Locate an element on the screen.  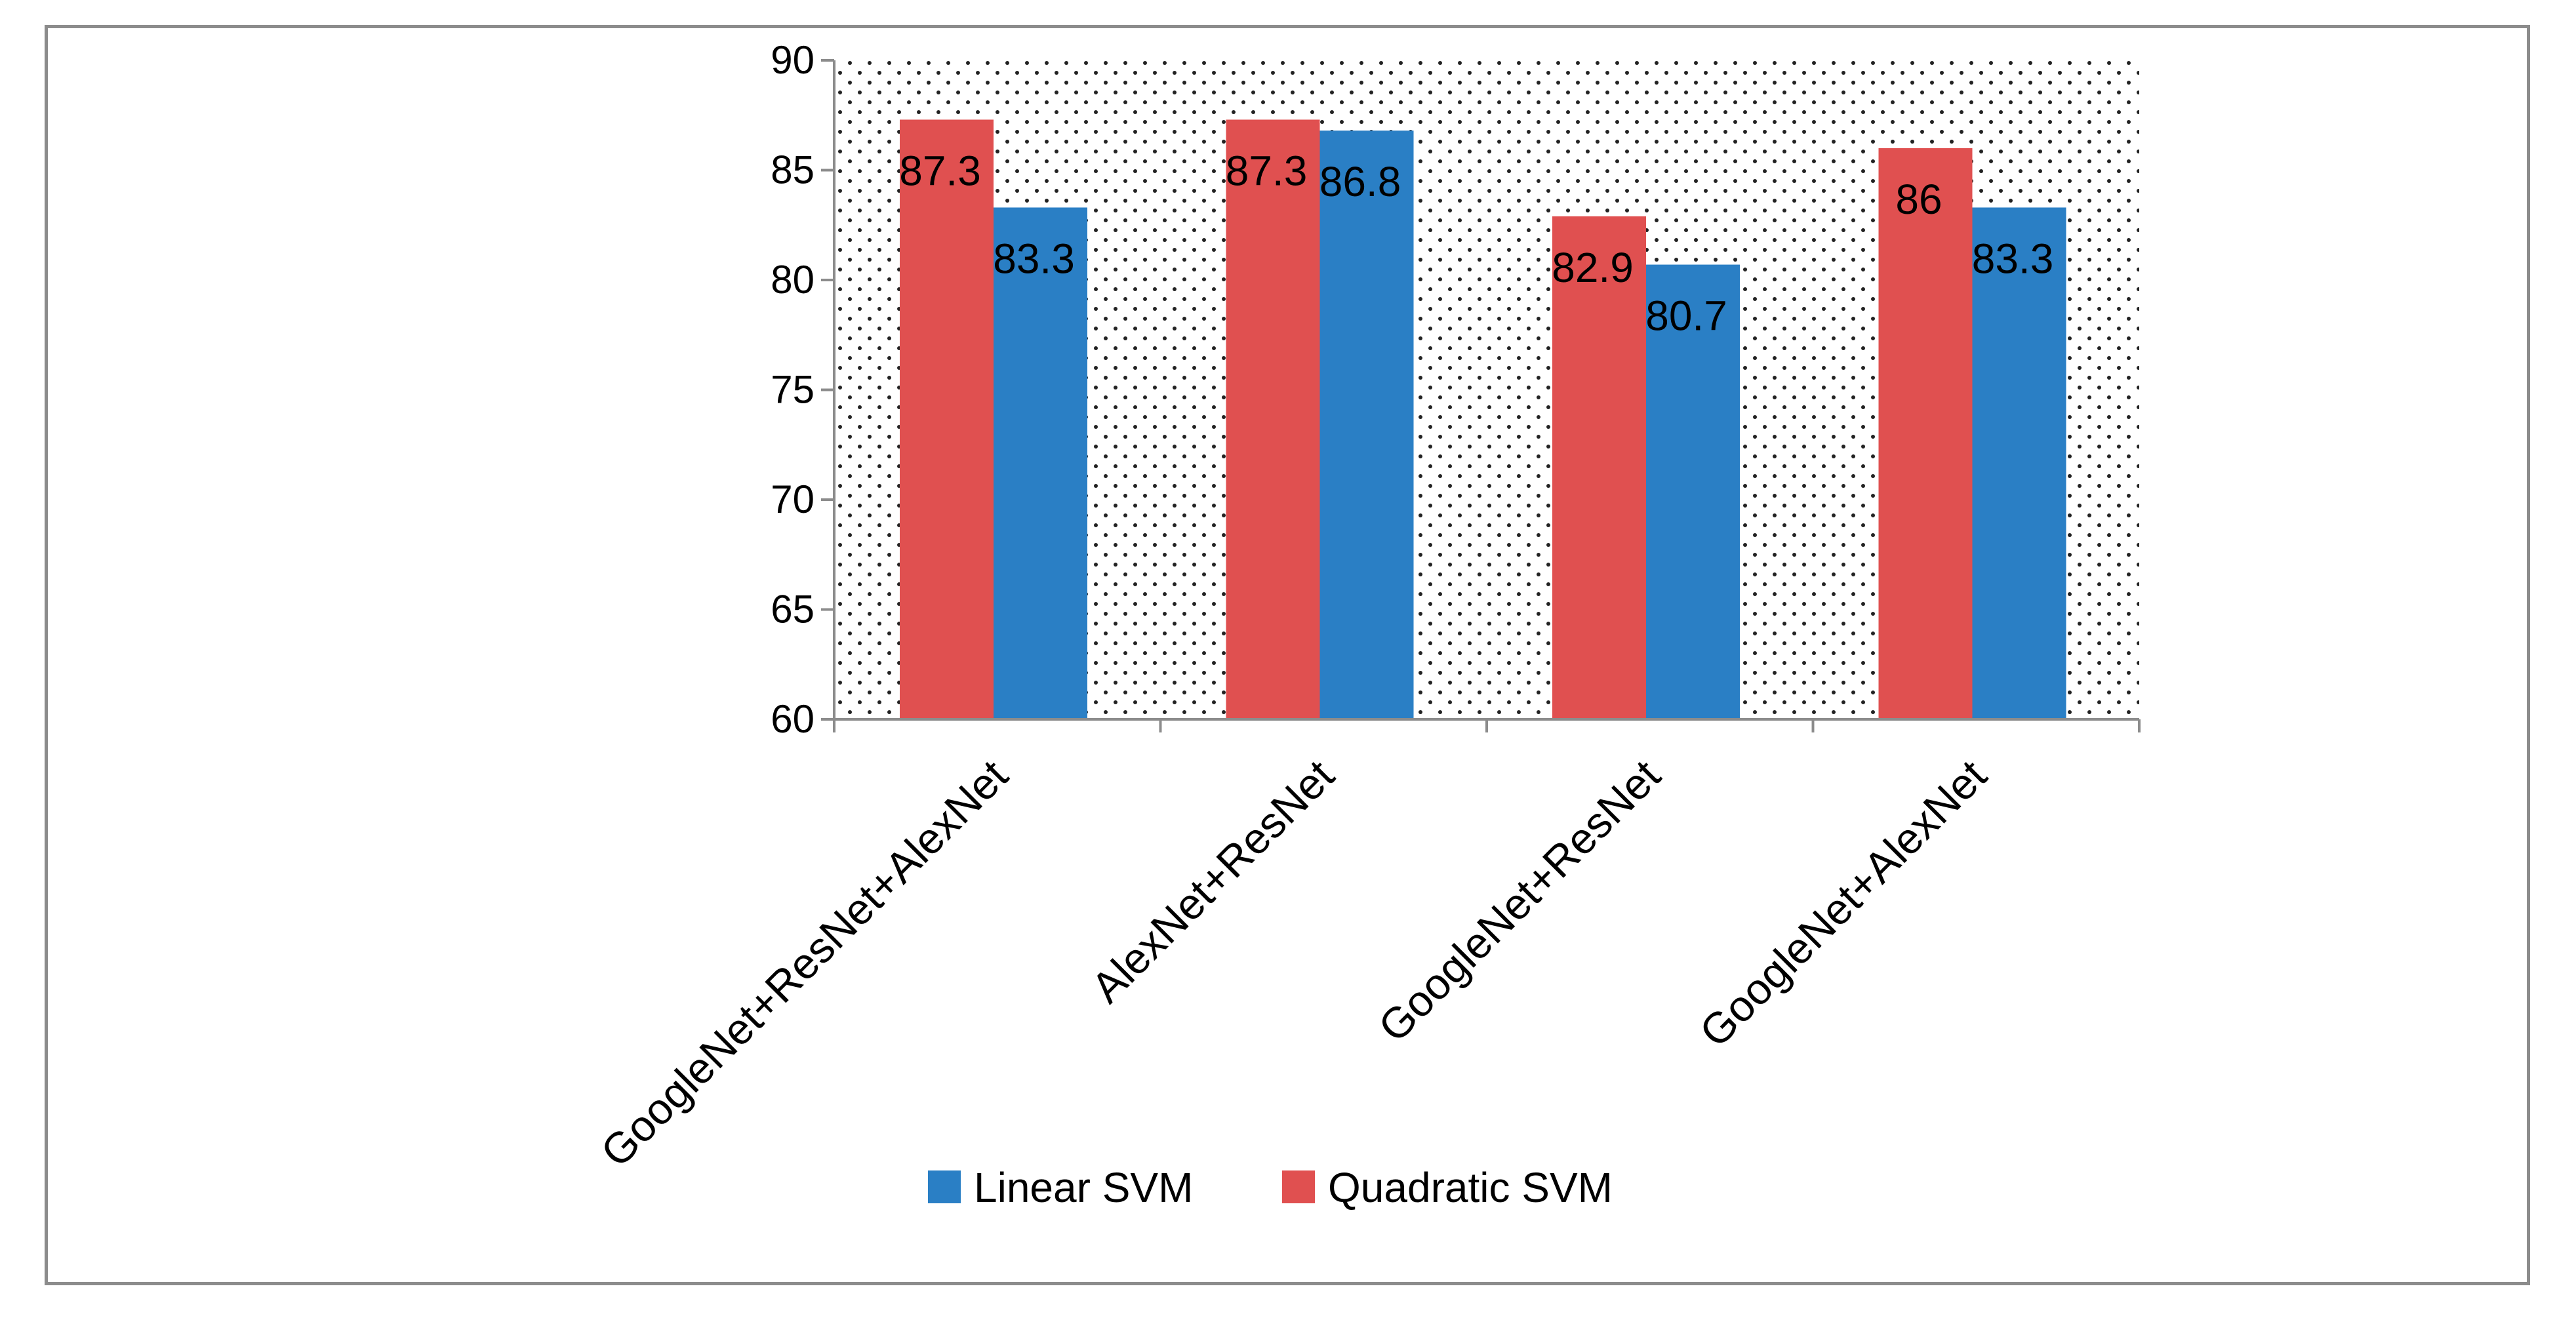
y-tick-label-85: 85 is located at coordinates (793, 170).